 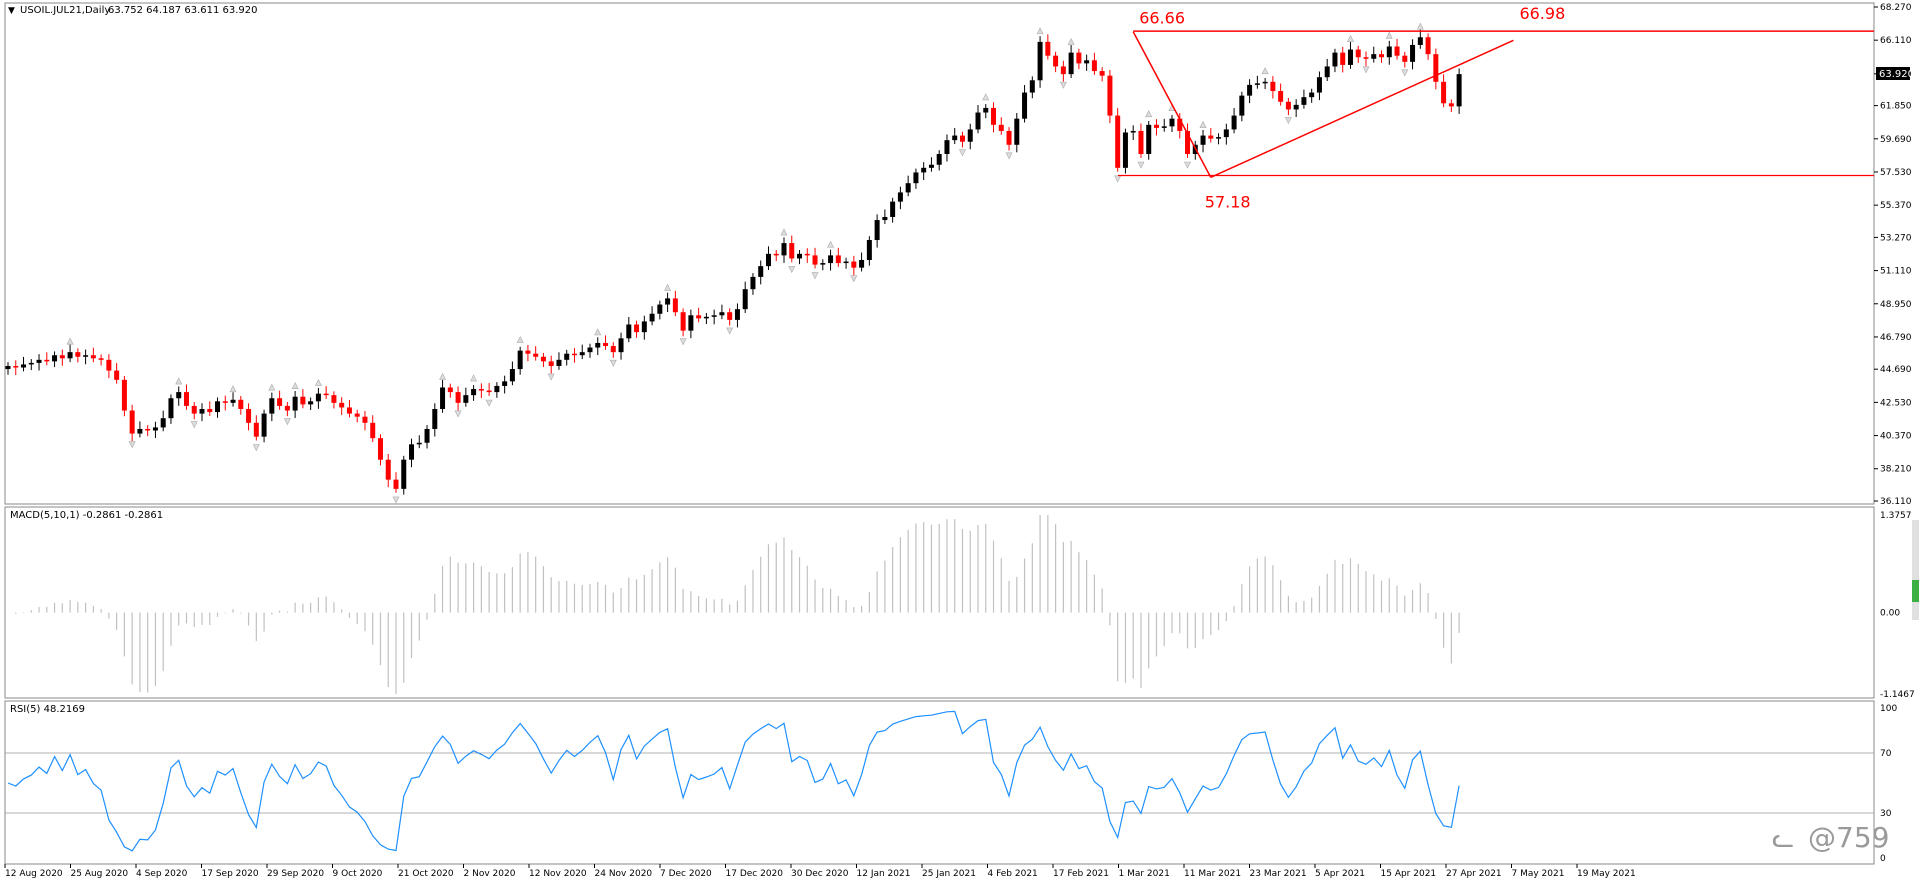 What do you see at coordinates (1896, 74) in the screenshot?
I see `current-price-label: 63.920` at bounding box center [1896, 74].